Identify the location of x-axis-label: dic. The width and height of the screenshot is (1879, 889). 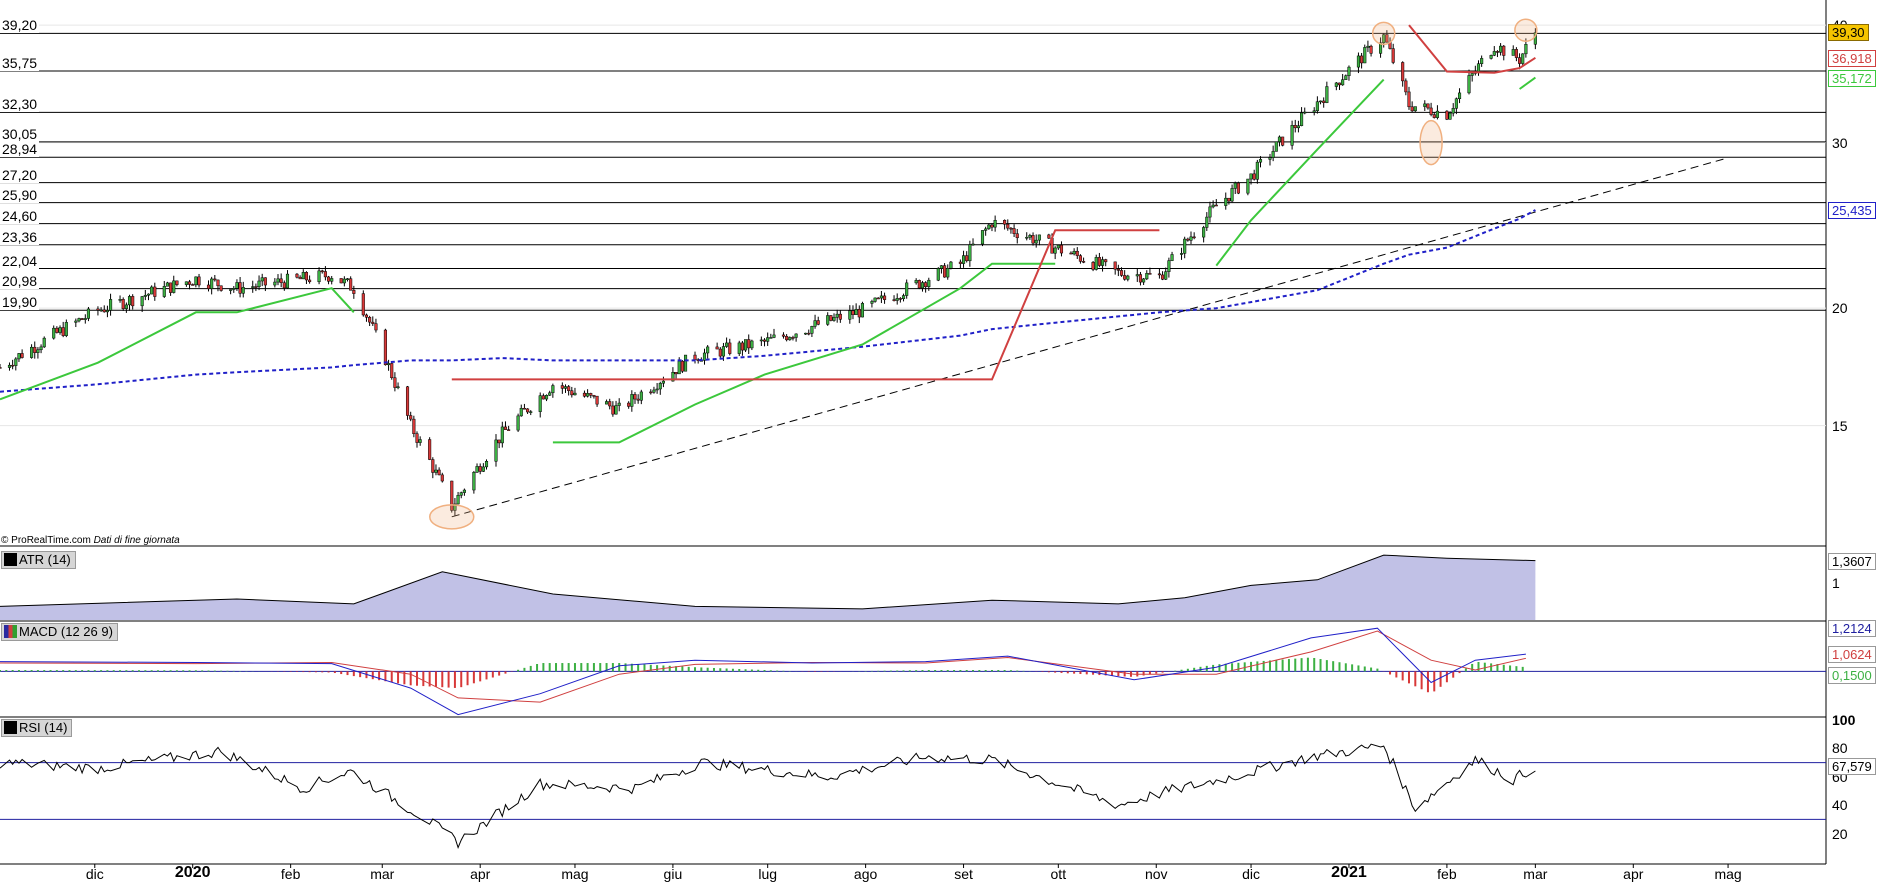
(95, 874).